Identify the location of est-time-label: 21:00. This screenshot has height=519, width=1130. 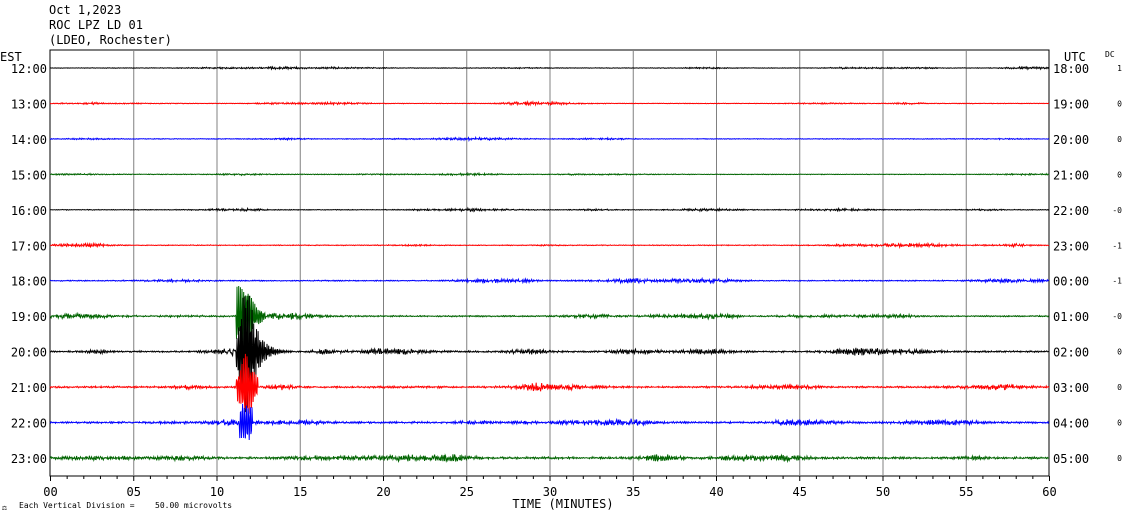
(29, 388).